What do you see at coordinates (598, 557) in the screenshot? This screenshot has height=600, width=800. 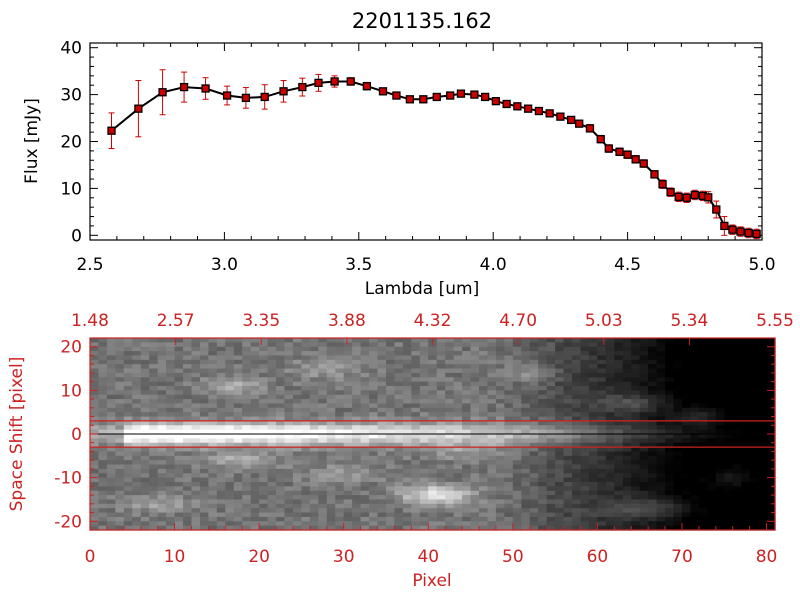 I see `image-x-tick-label: 60` at bounding box center [598, 557].